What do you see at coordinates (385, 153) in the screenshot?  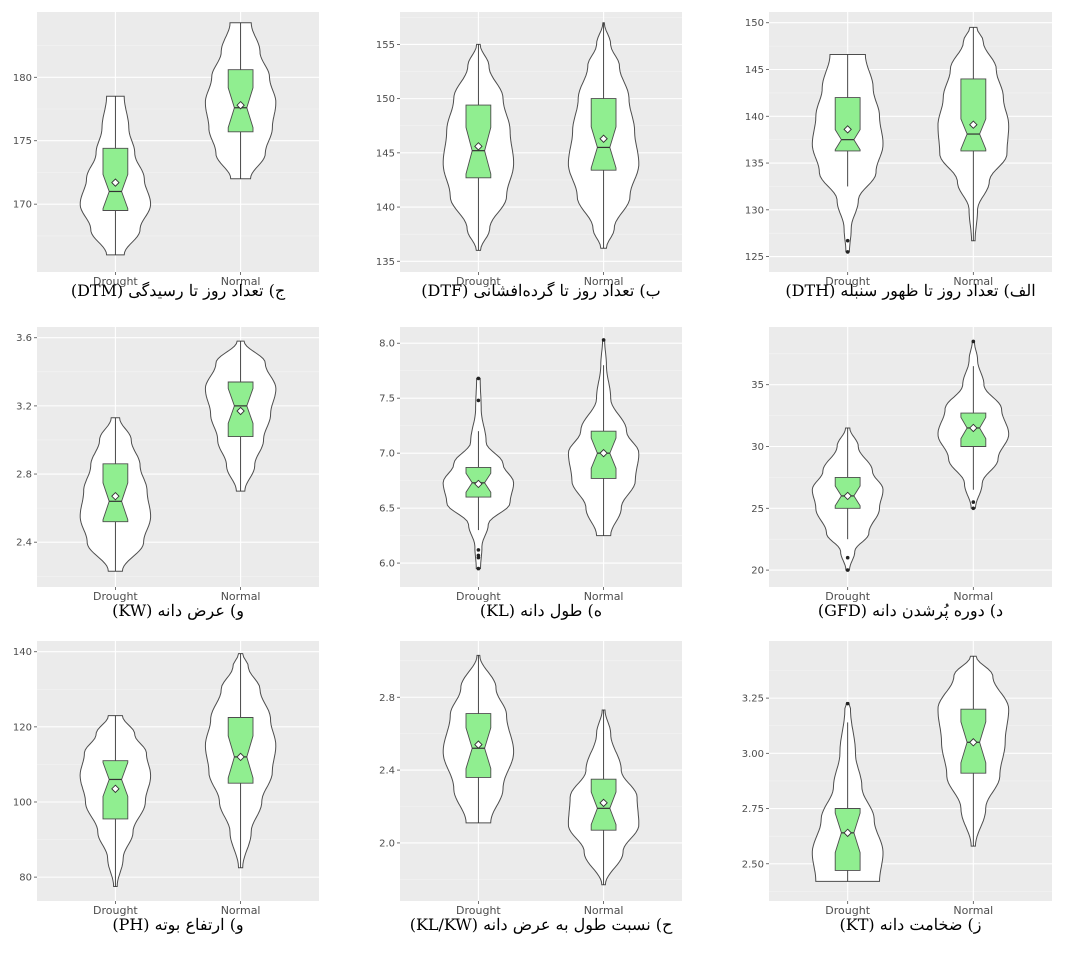 I see `y-tick-label: 145` at bounding box center [385, 153].